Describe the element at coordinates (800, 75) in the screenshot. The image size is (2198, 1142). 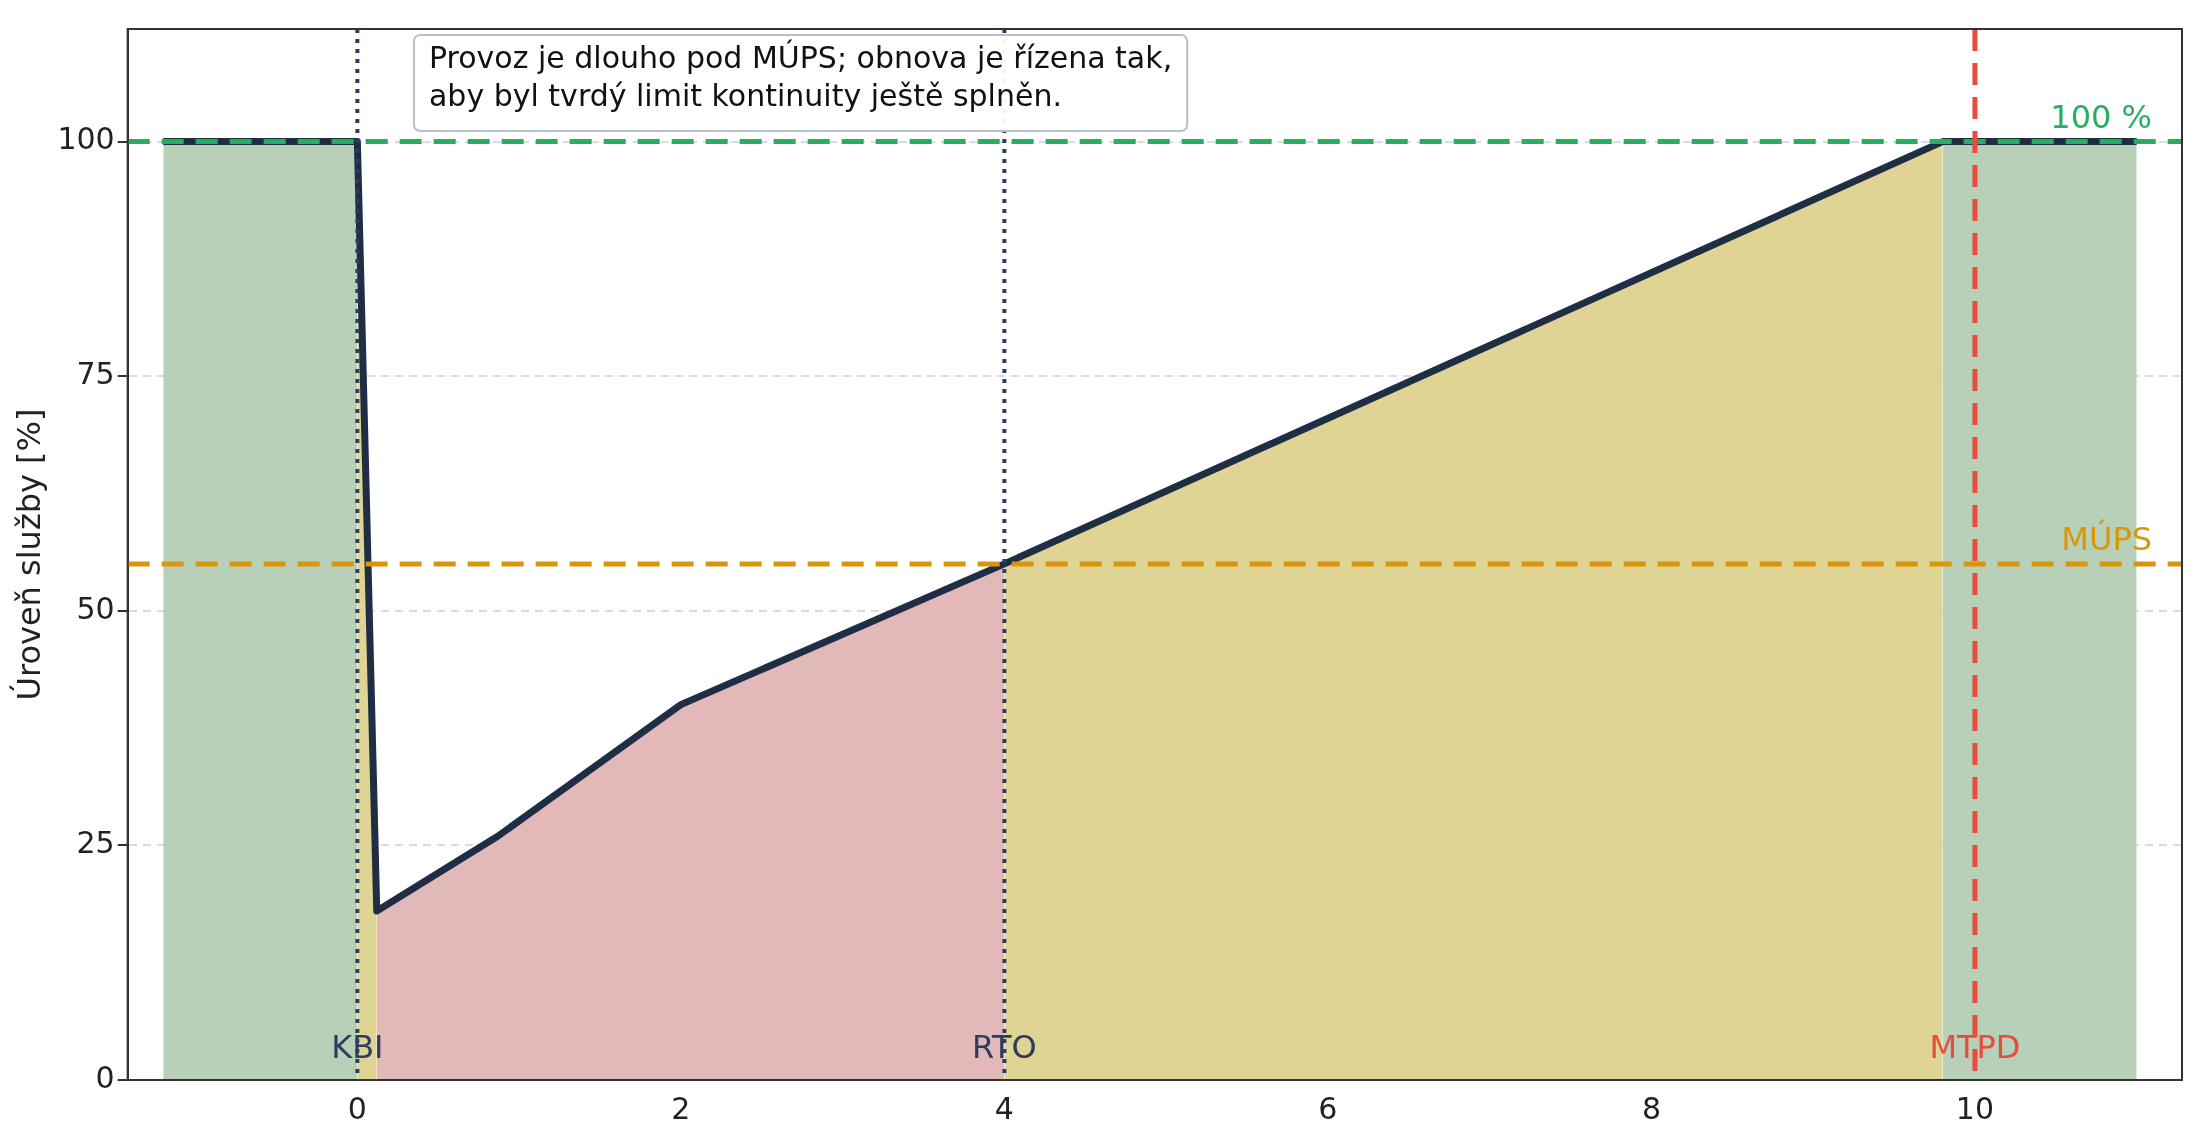
I see `annotation: Provoz je dlouho pod MÚPS; obnova je řízena tak, aby byl tvrdý limit kontinuity ještě splněn.` at that location.